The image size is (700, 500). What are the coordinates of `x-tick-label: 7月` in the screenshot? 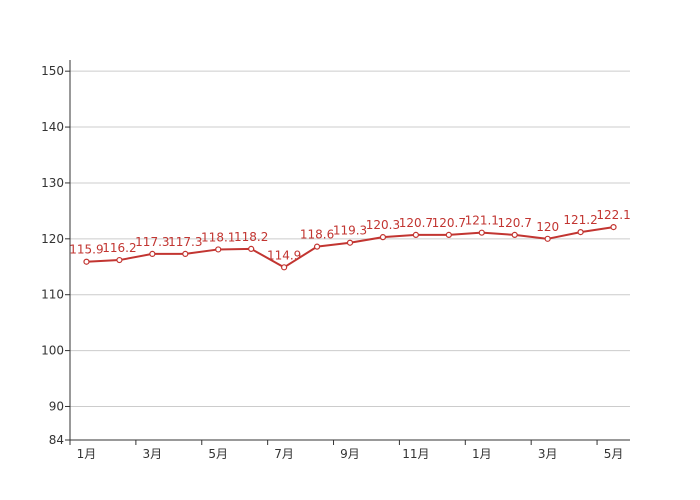 It's located at (284, 454).